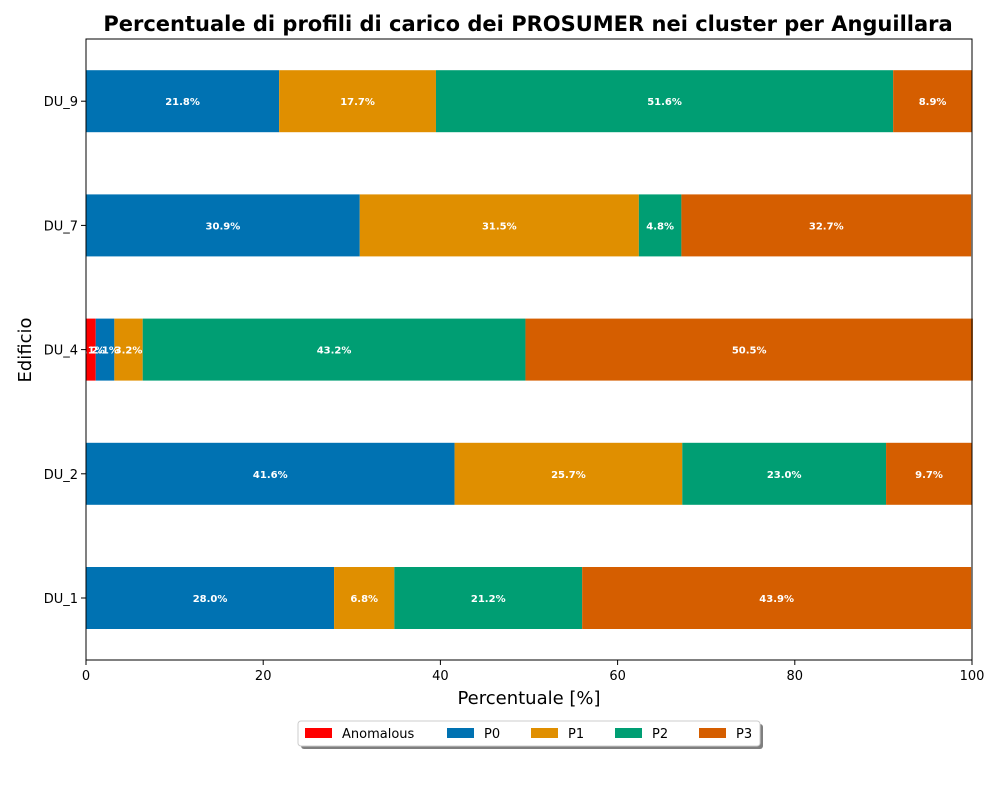  I want to click on bar-du-1-p1, so click(364, 598).